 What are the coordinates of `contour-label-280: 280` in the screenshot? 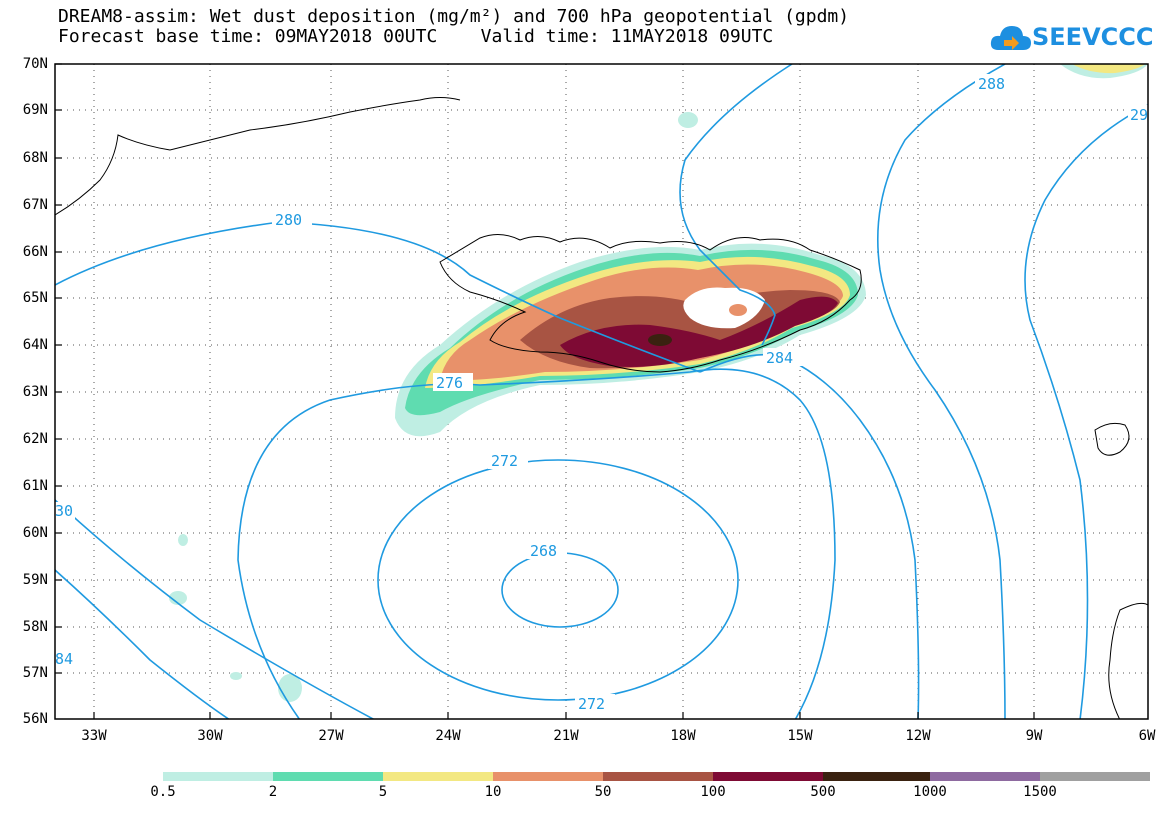 It's located at (288, 220).